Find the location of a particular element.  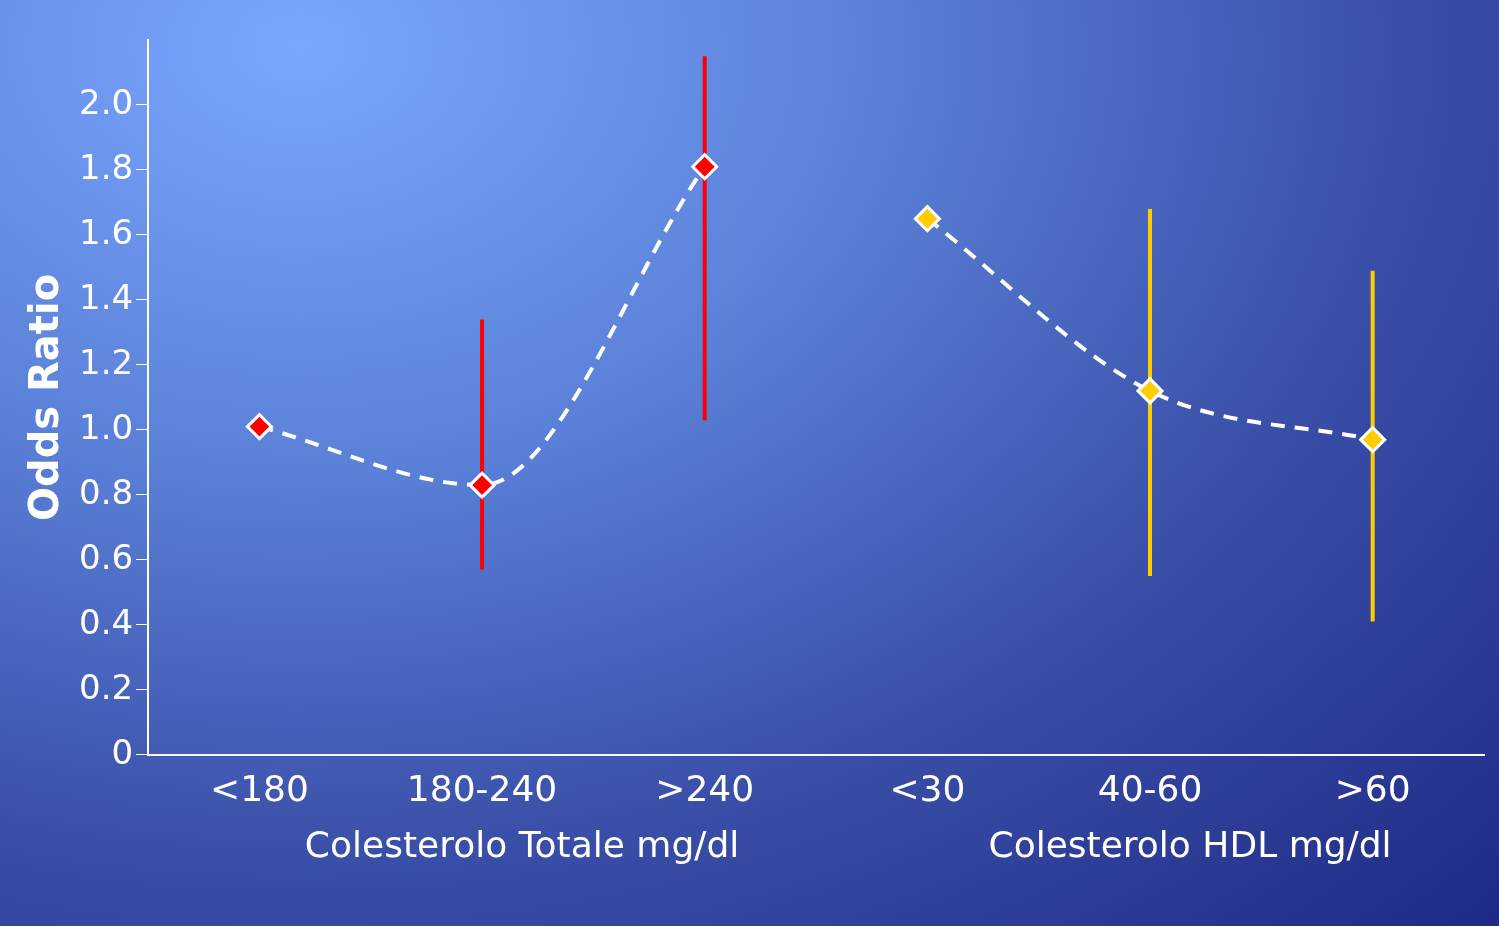

x-tick-label: <180 is located at coordinates (259, 788).